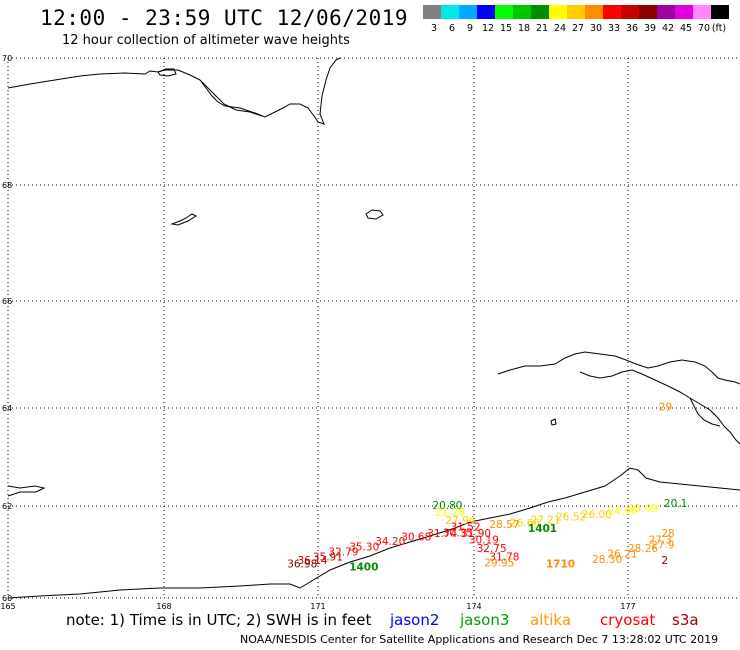 Image resolution: width=740 pixels, height=650 pixels. Describe the element at coordinates (705, 412) in the screenshot. I see `coast-anadyr-inner` at that location.